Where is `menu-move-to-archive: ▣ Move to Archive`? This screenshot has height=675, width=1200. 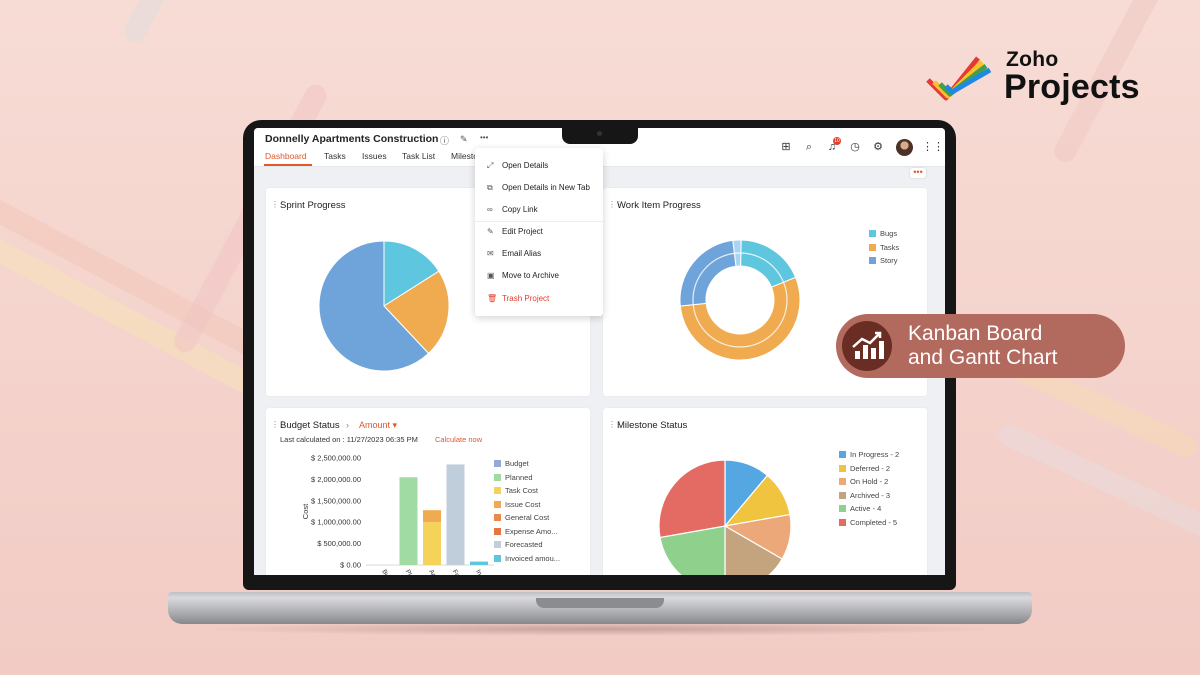 menu-move-to-archive: ▣ Move to Archive is located at coordinates (523, 275).